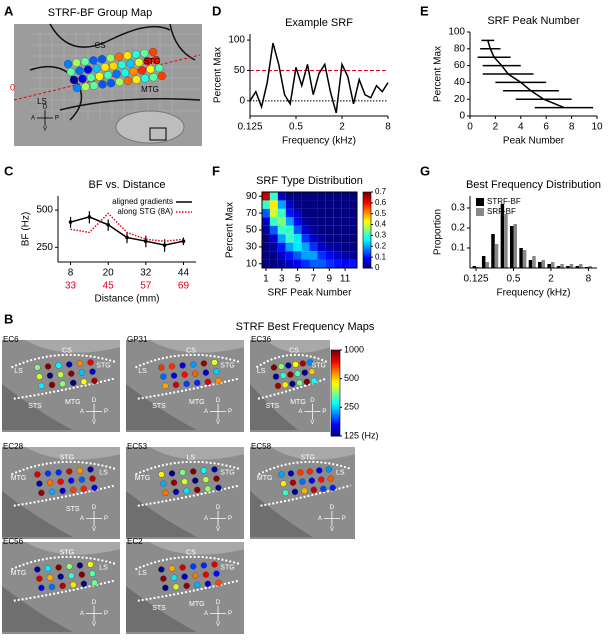  Describe the element at coordinates (130, 104) in the screenshot. I see `sulcus` at that location.